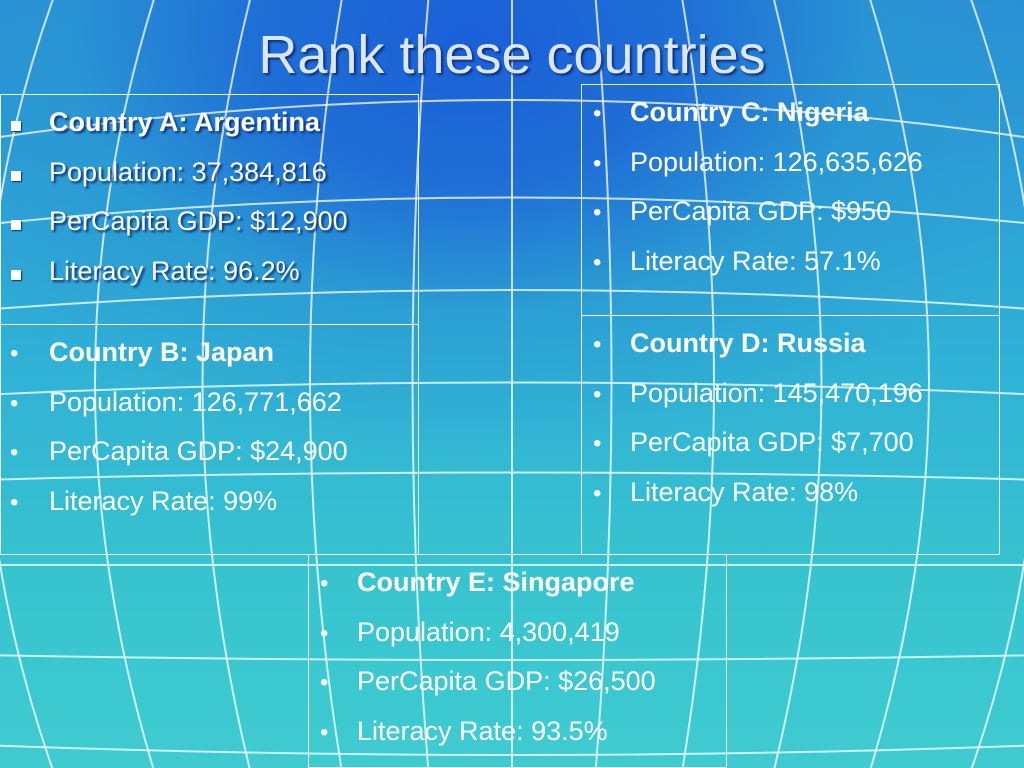 This screenshot has height=768, width=1024. I want to click on country-c-gdp-item: • PerCapita GDP: $950, so click(790, 211).